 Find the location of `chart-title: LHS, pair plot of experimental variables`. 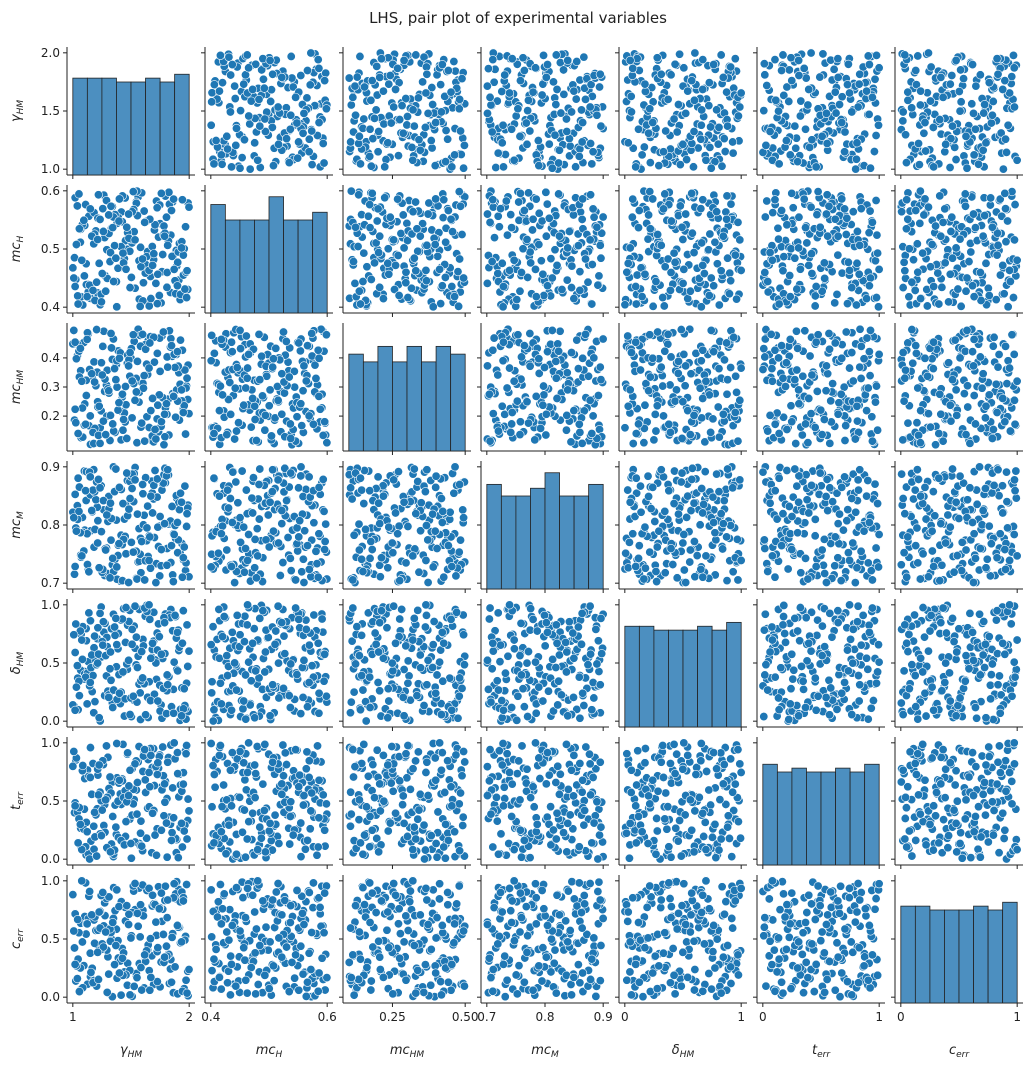

chart-title: LHS, pair plot of experimental variables is located at coordinates (518, 18).